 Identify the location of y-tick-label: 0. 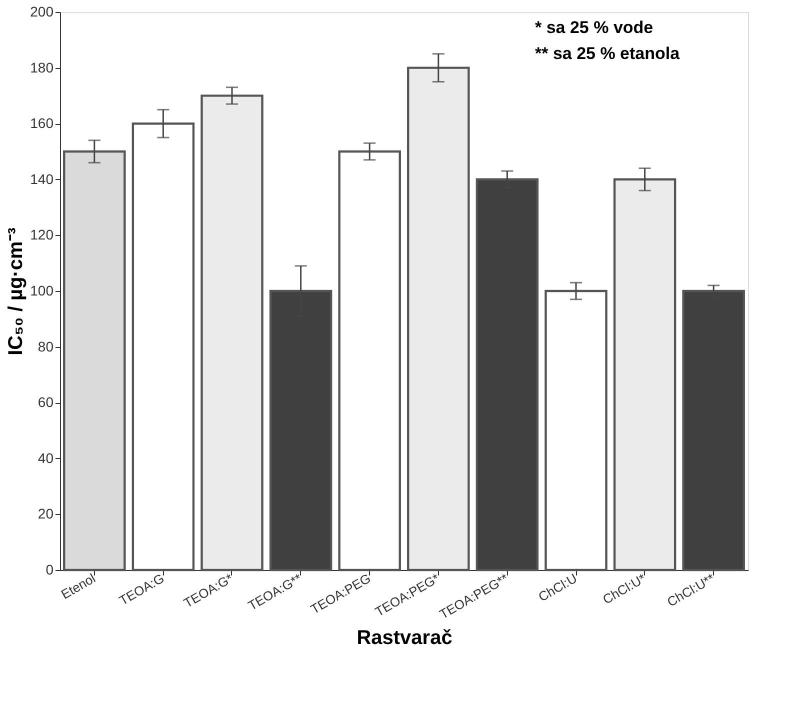
(50, 570).